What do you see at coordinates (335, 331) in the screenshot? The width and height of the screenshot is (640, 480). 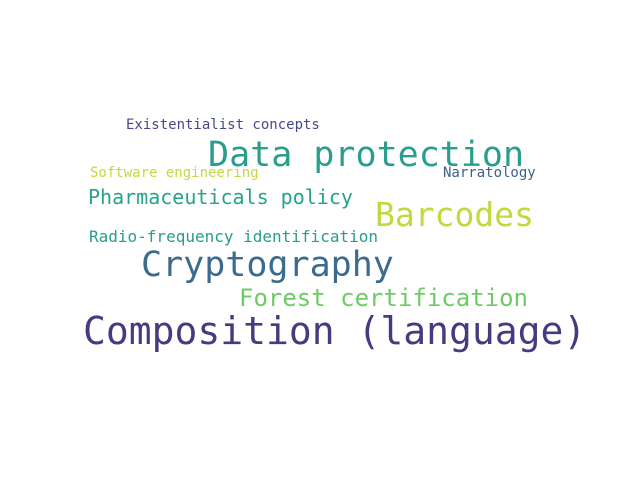 I see `word-composition-language: Composition (language)` at bounding box center [335, 331].